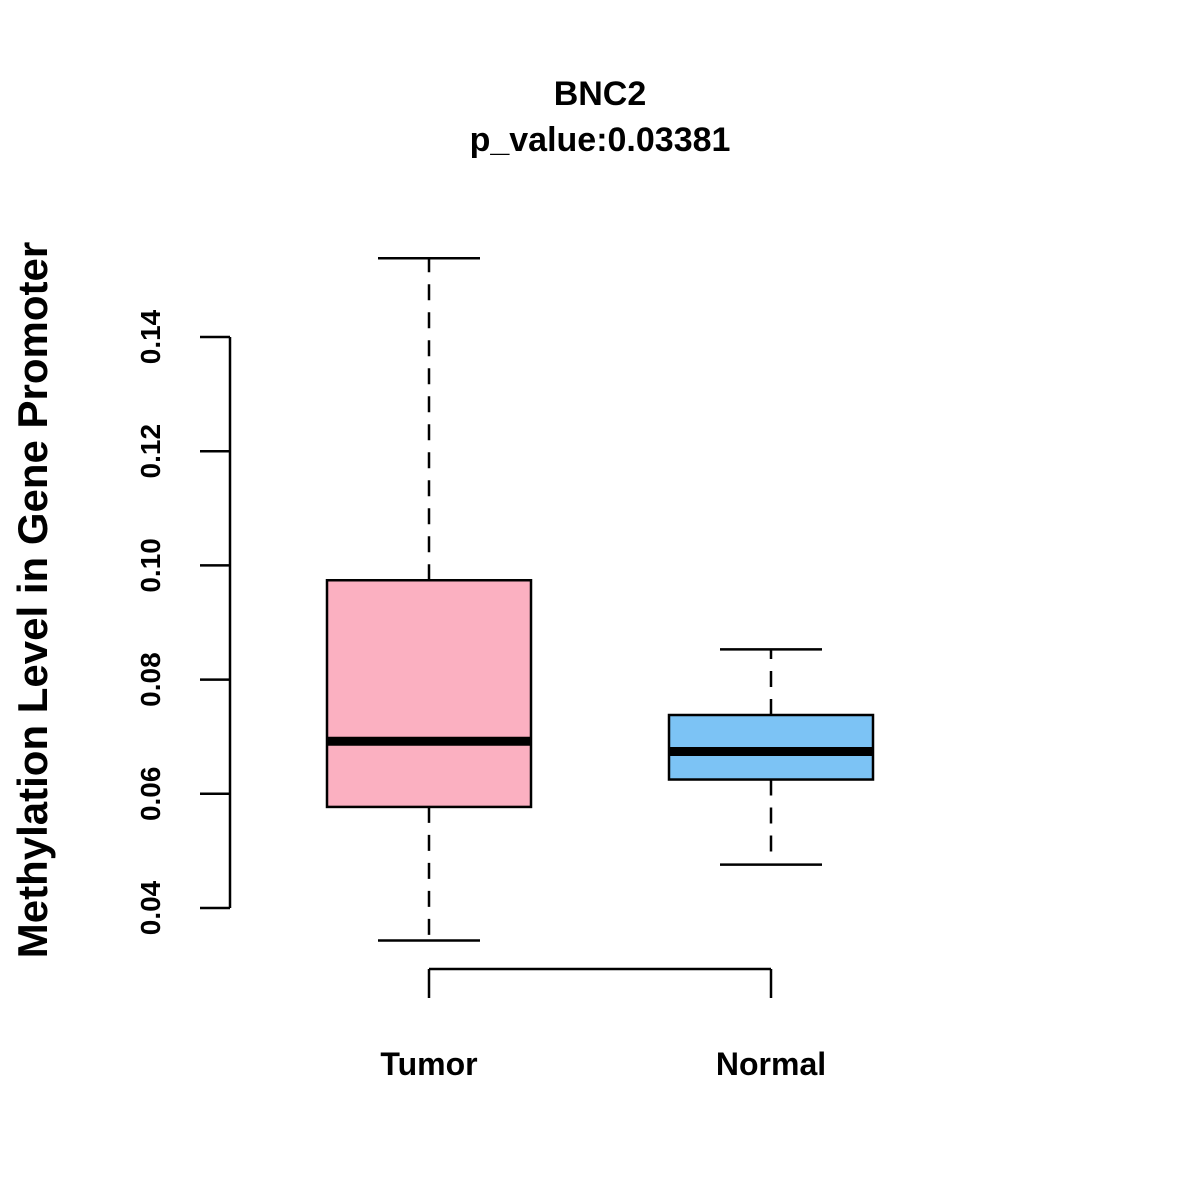 Image resolution: width=1200 pixels, height=1200 pixels. Describe the element at coordinates (150, 907) in the screenshot. I see `y-tick-label: 0.04` at that location.